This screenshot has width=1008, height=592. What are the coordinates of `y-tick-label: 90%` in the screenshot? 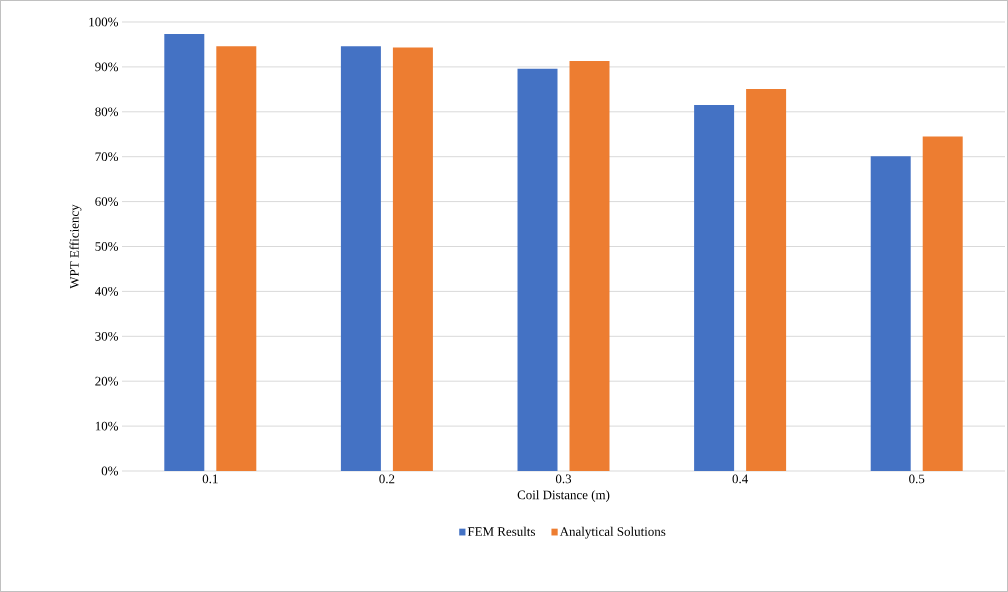 It's located at (107, 67).